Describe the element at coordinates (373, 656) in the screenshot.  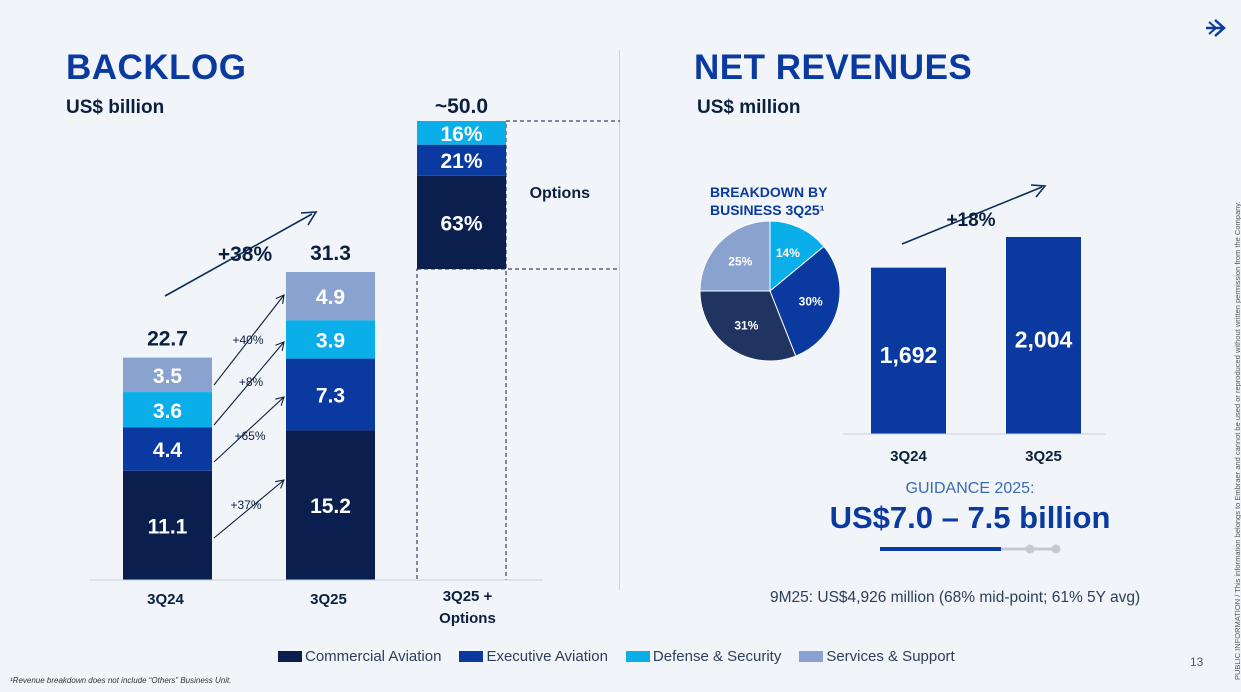
I see `legend-label: Commercial Aviation` at that location.